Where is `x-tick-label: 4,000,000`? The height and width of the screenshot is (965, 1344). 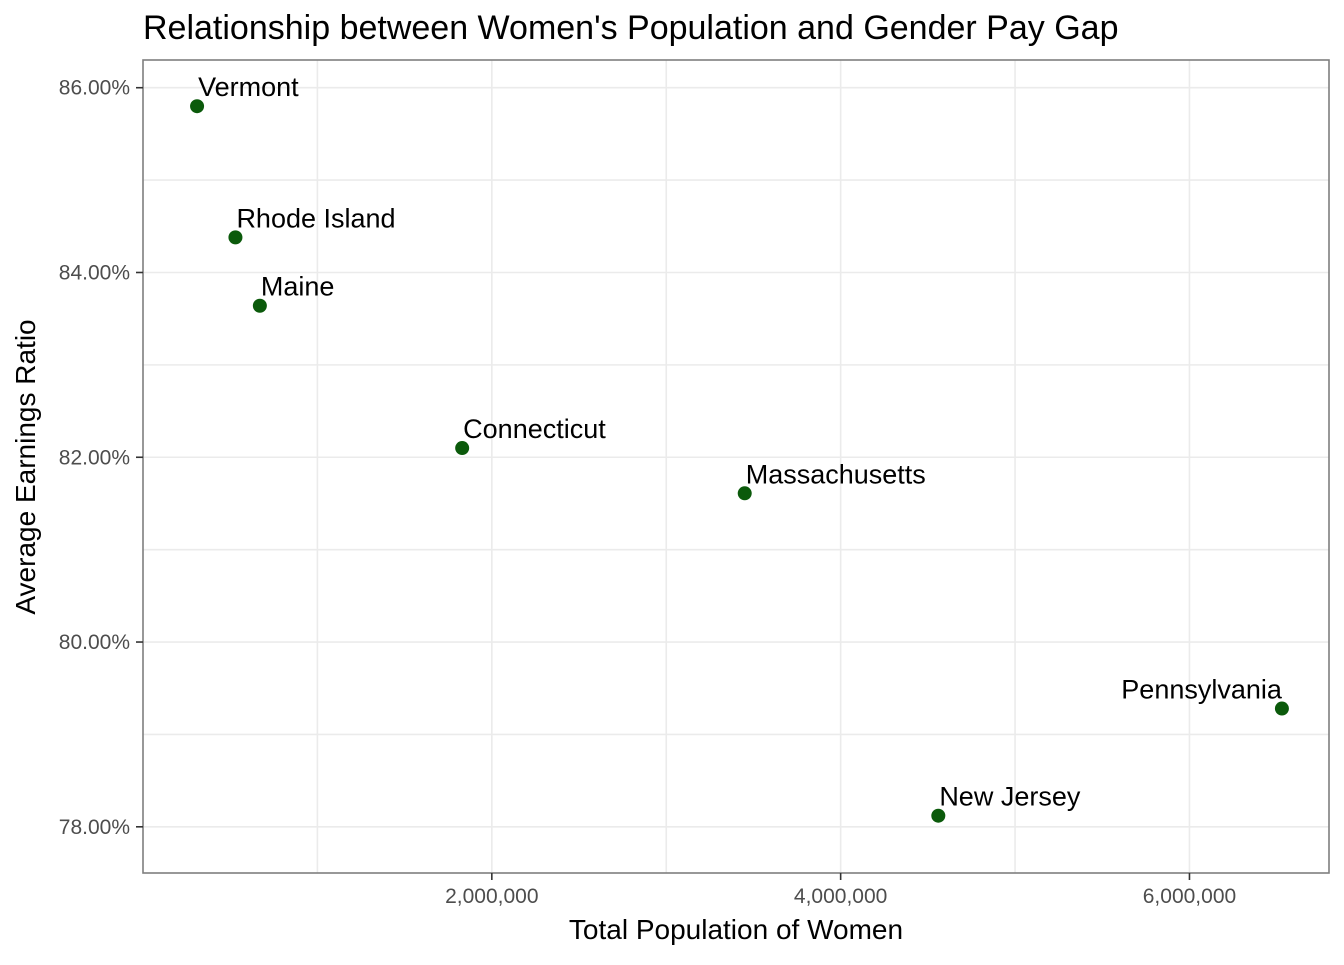
x-tick-label: 4,000,000 is located at coordinates (840, 896).